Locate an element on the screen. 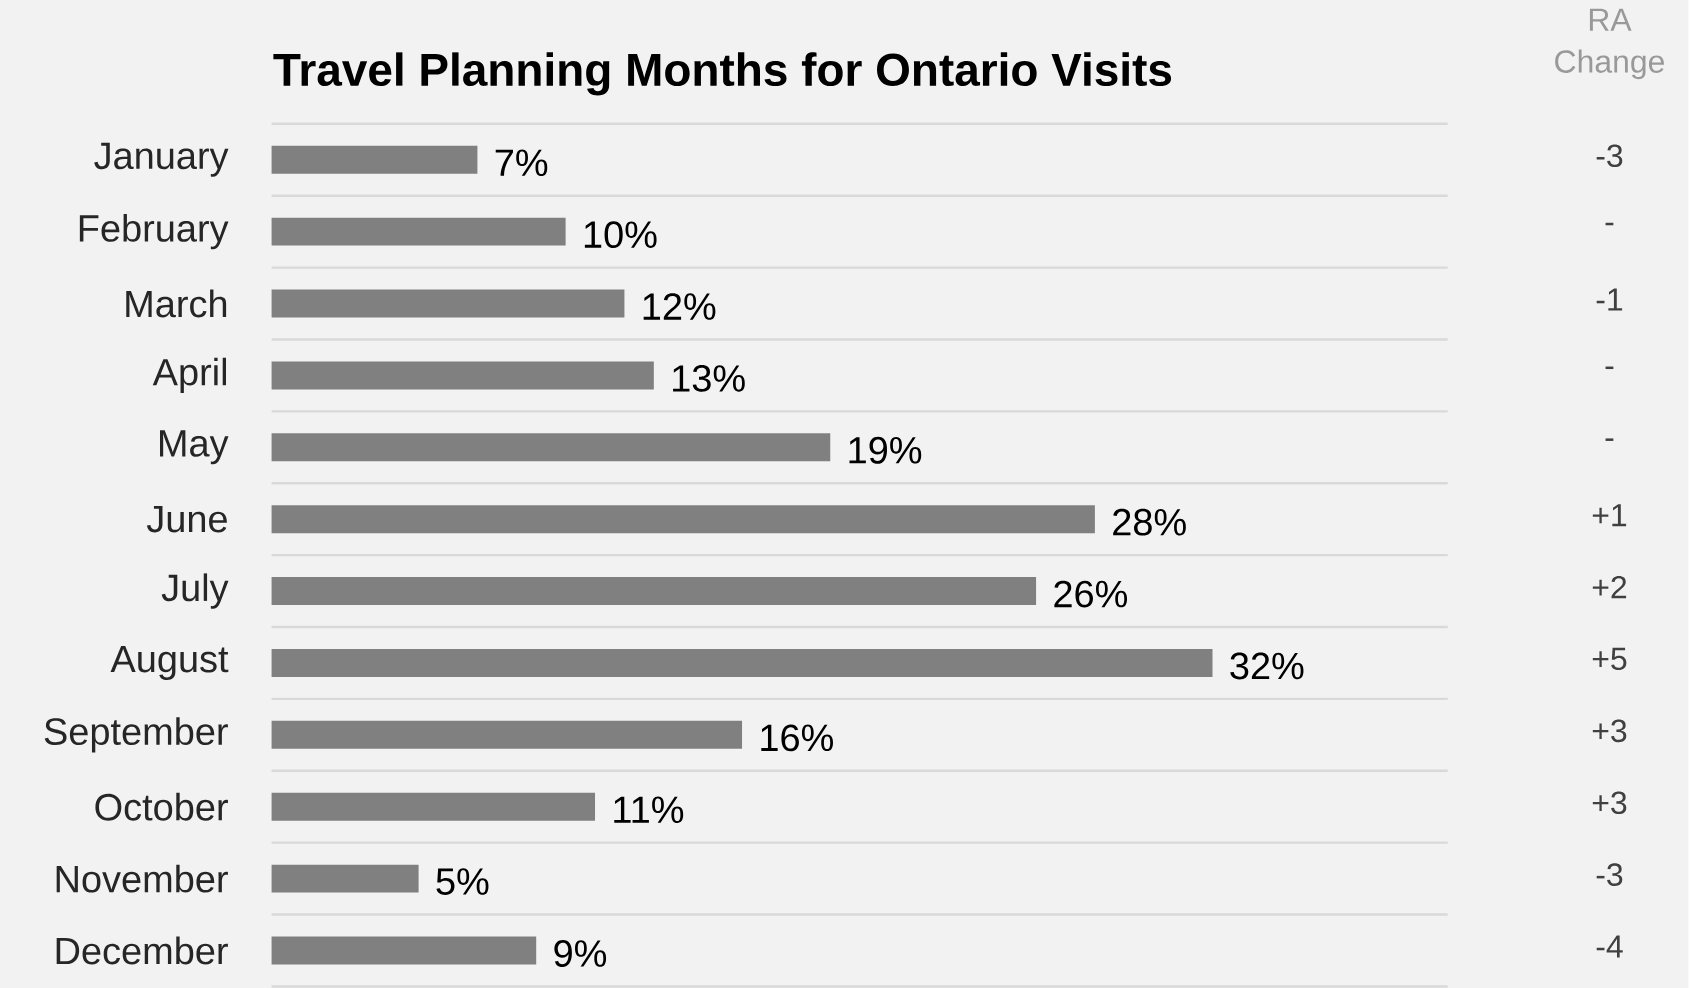 The height and width of the screenshot is (988, 1691). text: -1 is located at coordinates (1609, 299).